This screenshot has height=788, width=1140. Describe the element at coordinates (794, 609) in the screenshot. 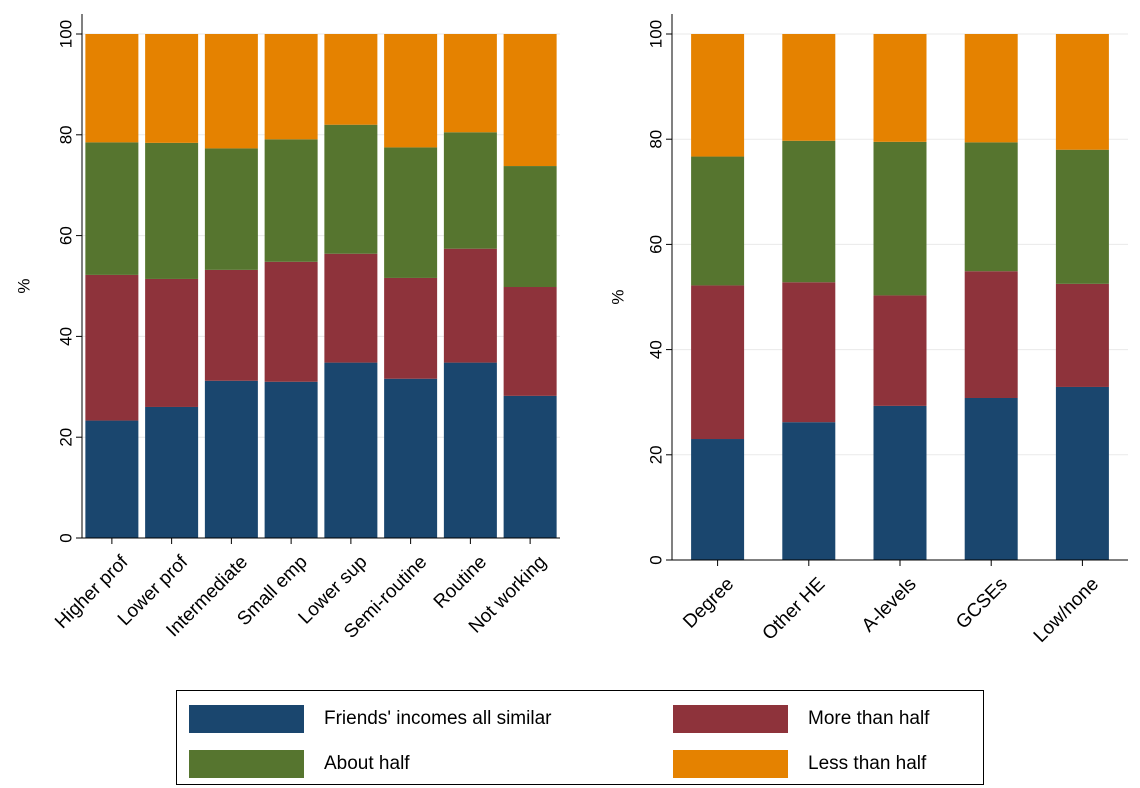

I see `x-tick-label-other-he: Other HE` at that location.